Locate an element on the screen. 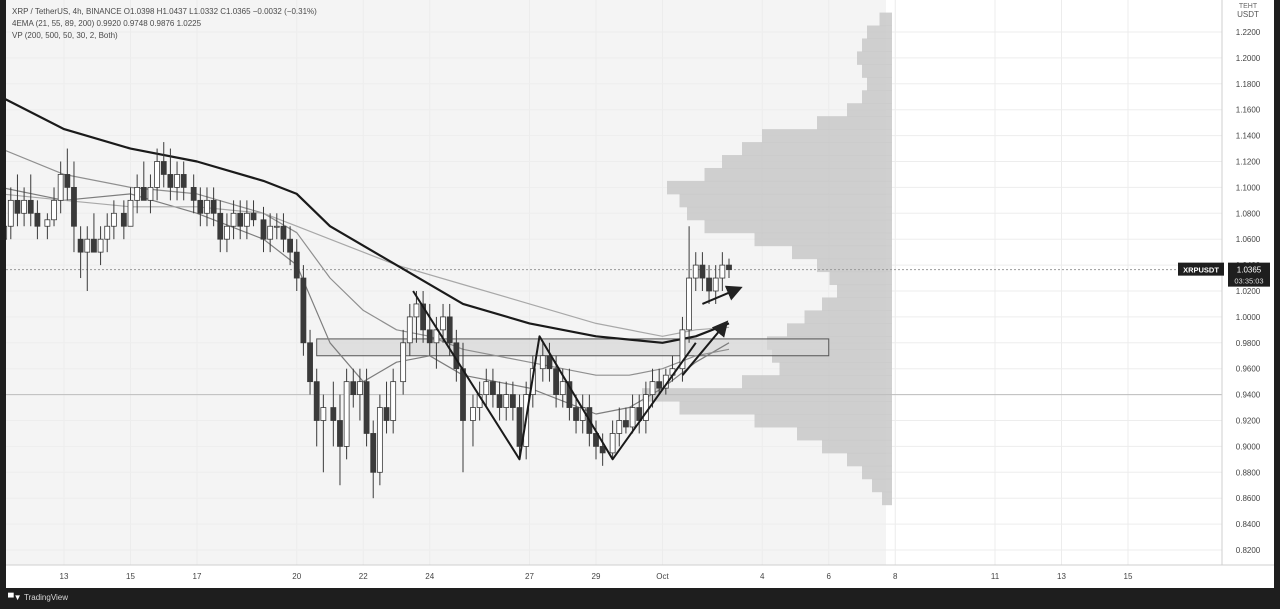 Image resolution: width=1280 pixels, height=609 pixels. bar-countdown: 03:35:03 is located at coordinates (1248, 281).